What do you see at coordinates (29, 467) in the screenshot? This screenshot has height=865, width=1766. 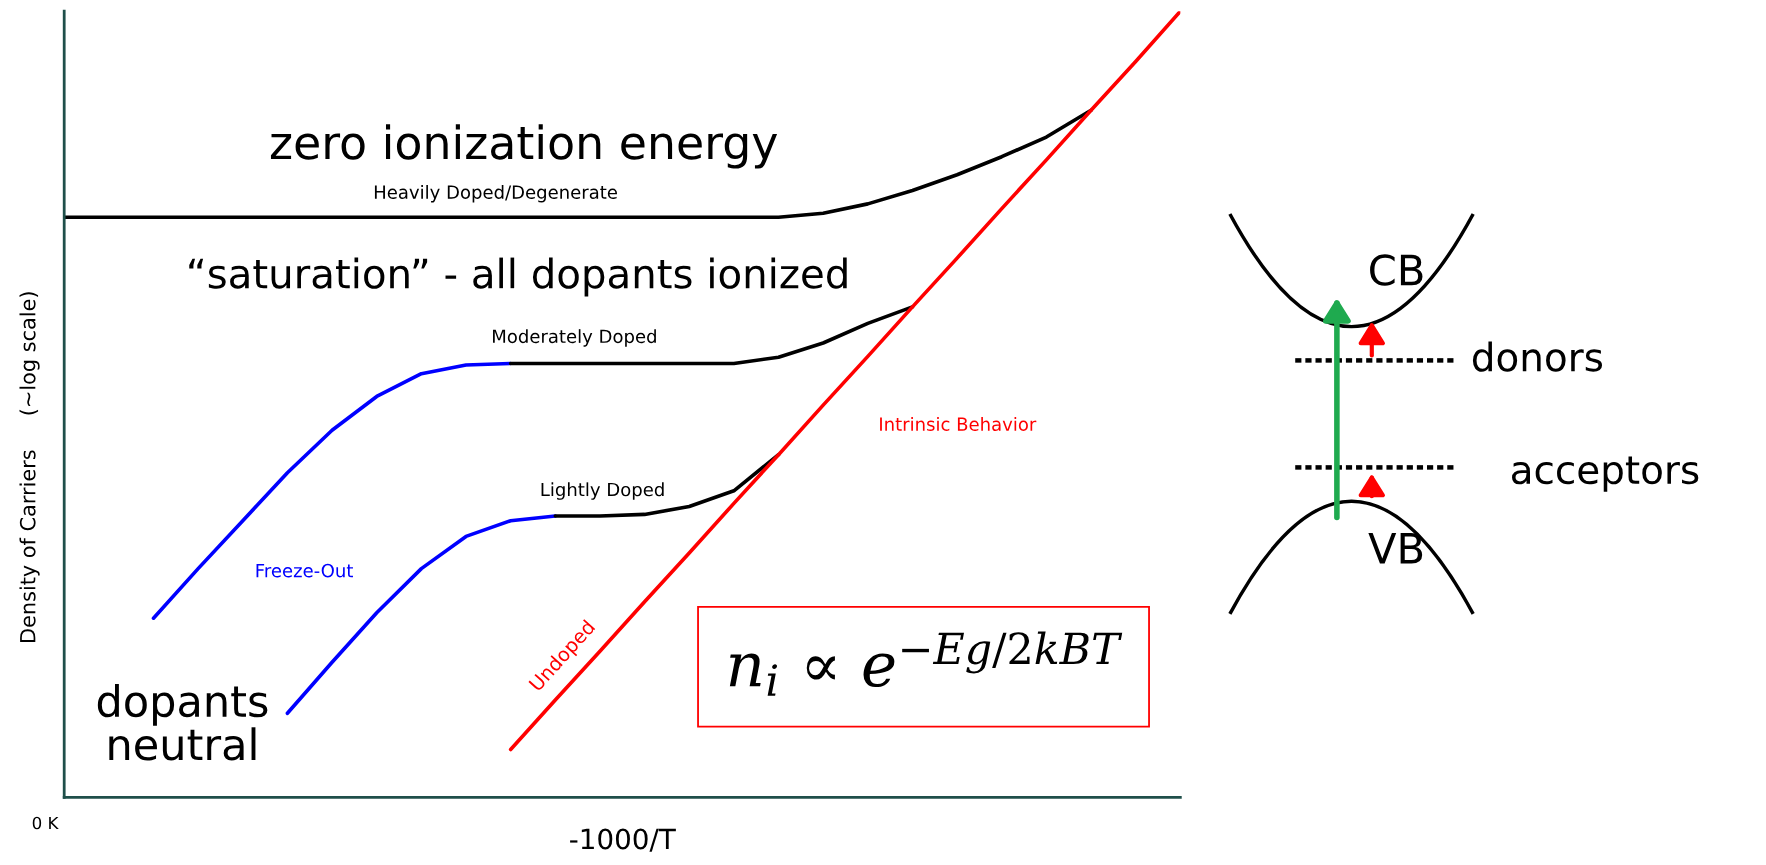 I see `y-axis-title: Density of Carriers (~log scale)` at bounding box center [29, 467].